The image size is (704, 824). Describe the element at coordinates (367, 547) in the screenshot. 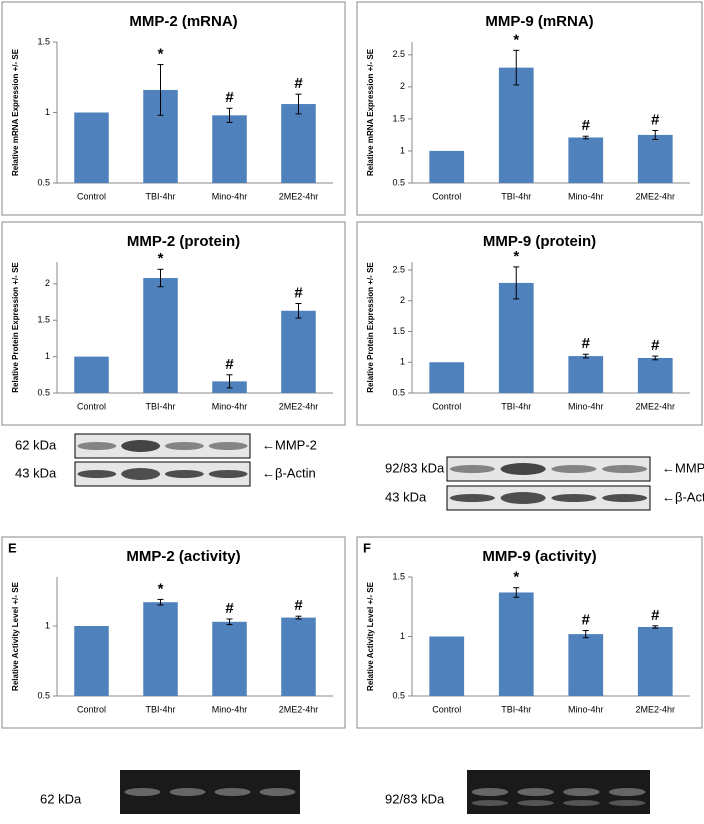

I see `panel-label: F` at that location.